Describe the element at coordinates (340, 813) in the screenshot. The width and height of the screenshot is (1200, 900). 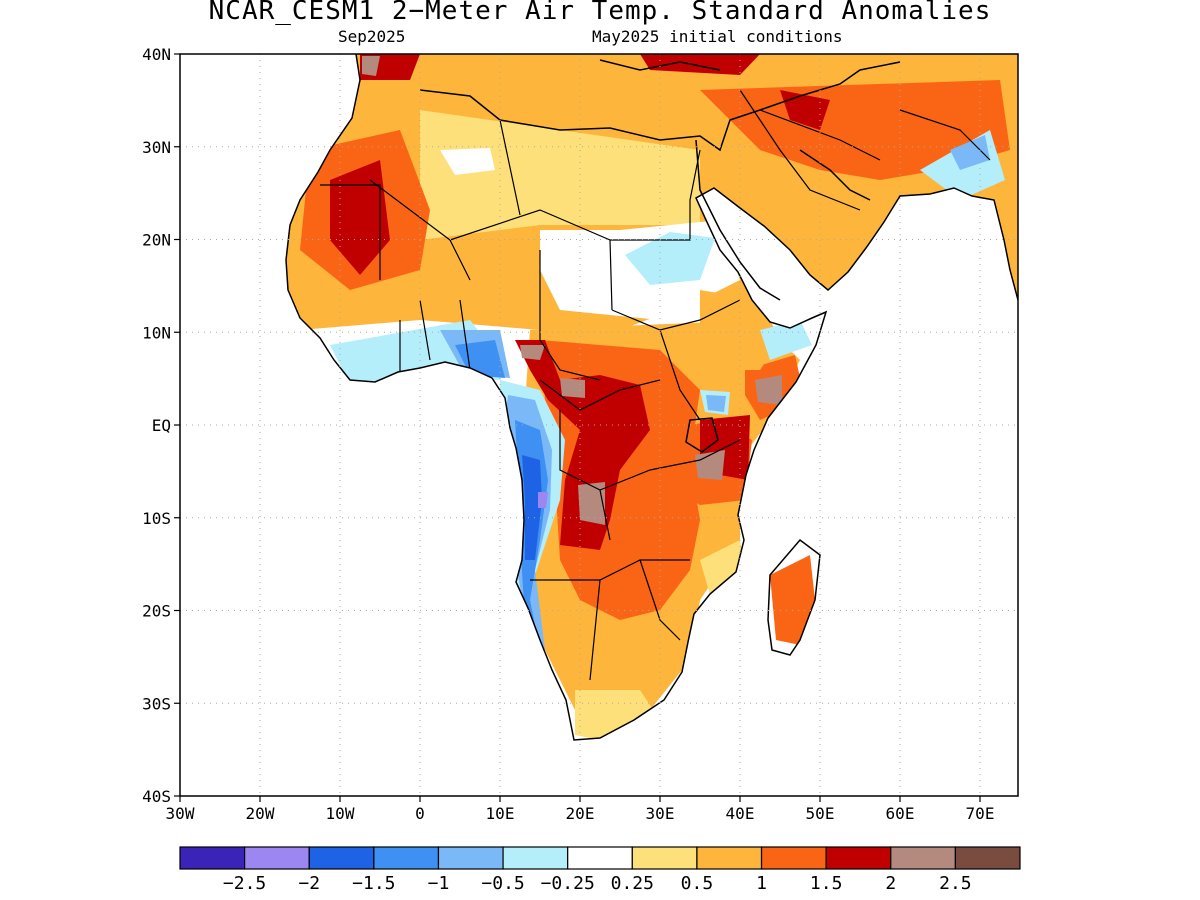
I see `lon-label: 10W` at that location.